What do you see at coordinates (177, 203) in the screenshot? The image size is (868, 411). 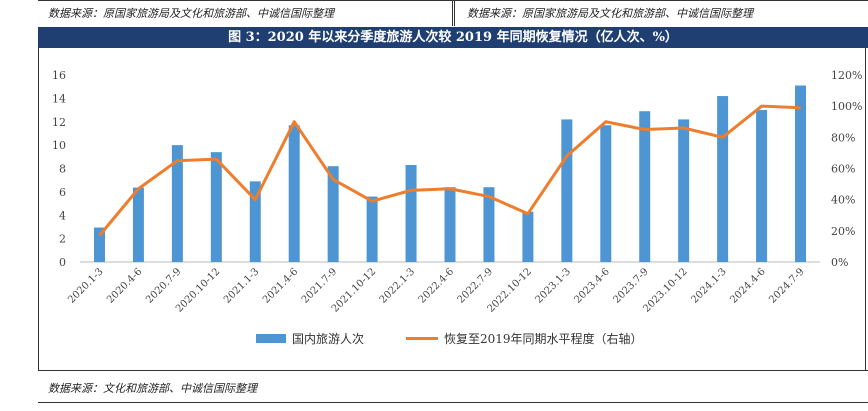 I see `bar-2020.7-9` at bounding box center [177, 203].